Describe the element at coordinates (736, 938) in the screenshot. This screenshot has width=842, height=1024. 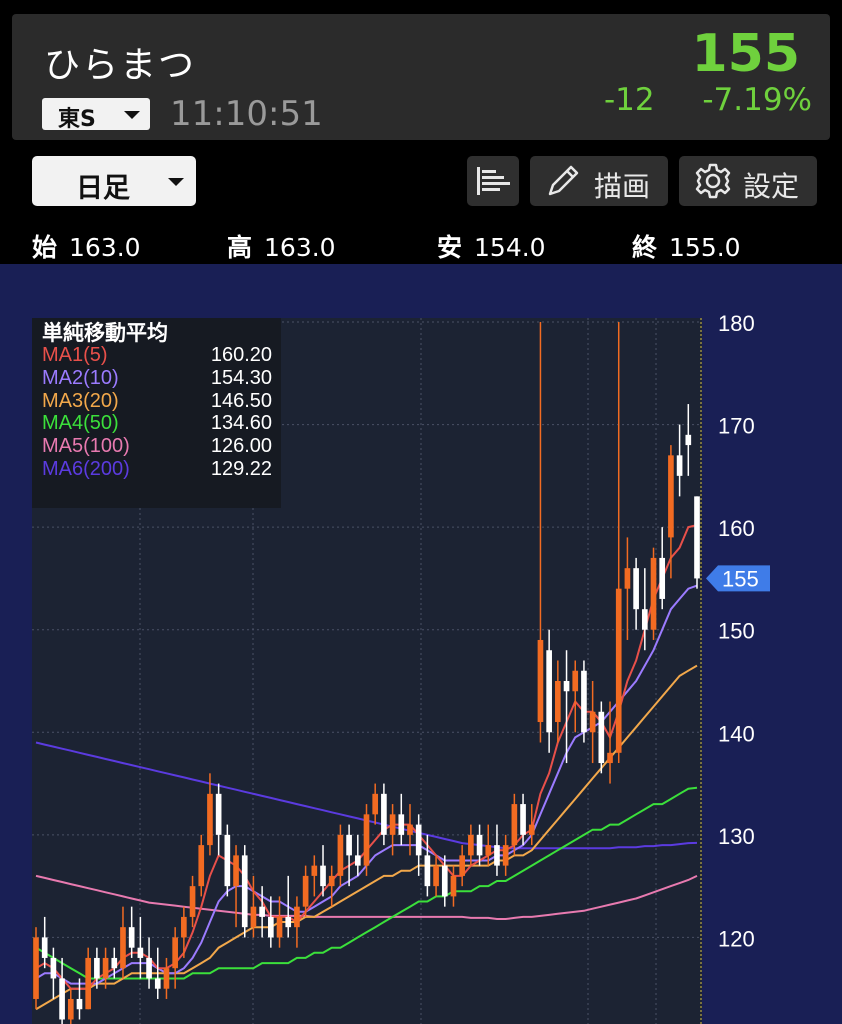
I see `y-tick-label: 120` at that location.